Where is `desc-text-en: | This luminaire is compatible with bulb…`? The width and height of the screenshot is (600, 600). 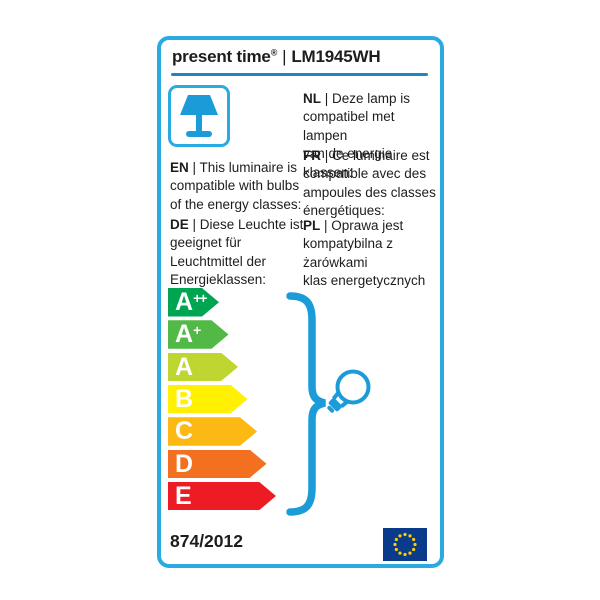 desc-text-en: | This luminaire is compatible with bulb… is located at coordinates (236, 186).